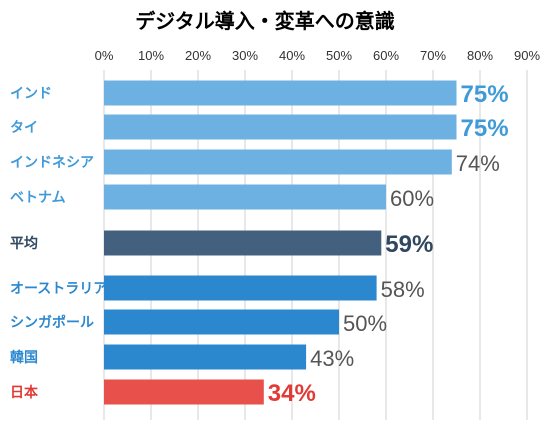 The image size is (540, 440). Describe the element at coordinates (403, 289) in the screenshot. I see `value-label: 58%` at that location.